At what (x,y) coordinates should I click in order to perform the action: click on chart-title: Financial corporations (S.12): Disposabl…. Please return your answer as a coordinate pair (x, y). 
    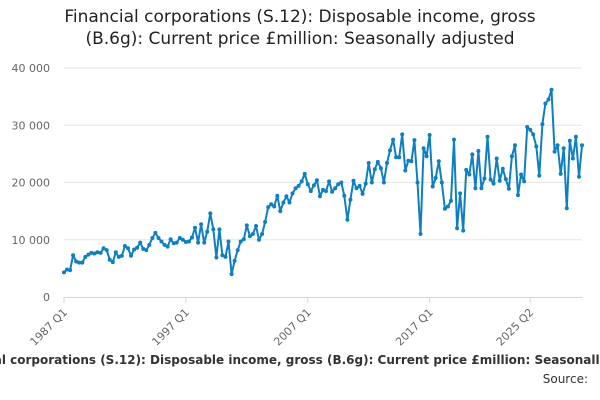
    Looking at the image, I should click on (300, 28).